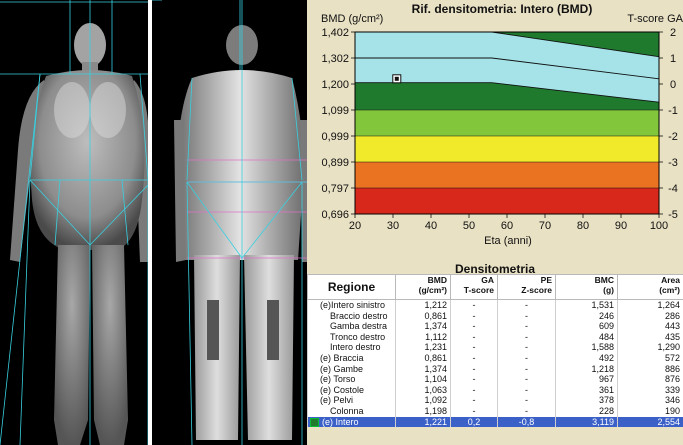  I want to click on region-cell: Intero destro, so click(355, 347).